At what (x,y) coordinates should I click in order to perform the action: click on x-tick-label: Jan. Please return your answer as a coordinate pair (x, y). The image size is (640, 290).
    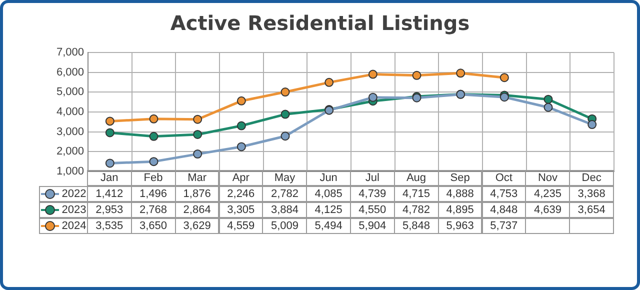
    Looking at the image, I should click on (109, 178).